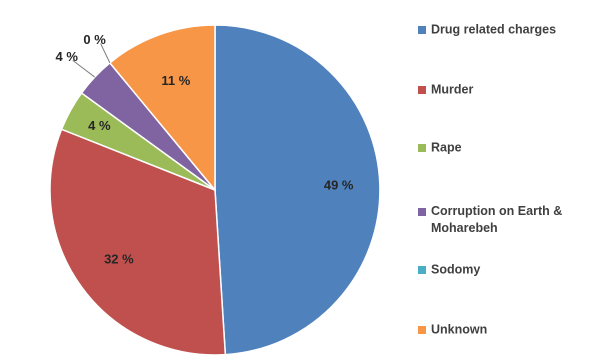 The height and width of the screenshot is (361, 608). What do you see at coordinates (459, 329) in the screenshot?
I see `legend-label-unknown: Unknown` at bounding box center [459, 329].